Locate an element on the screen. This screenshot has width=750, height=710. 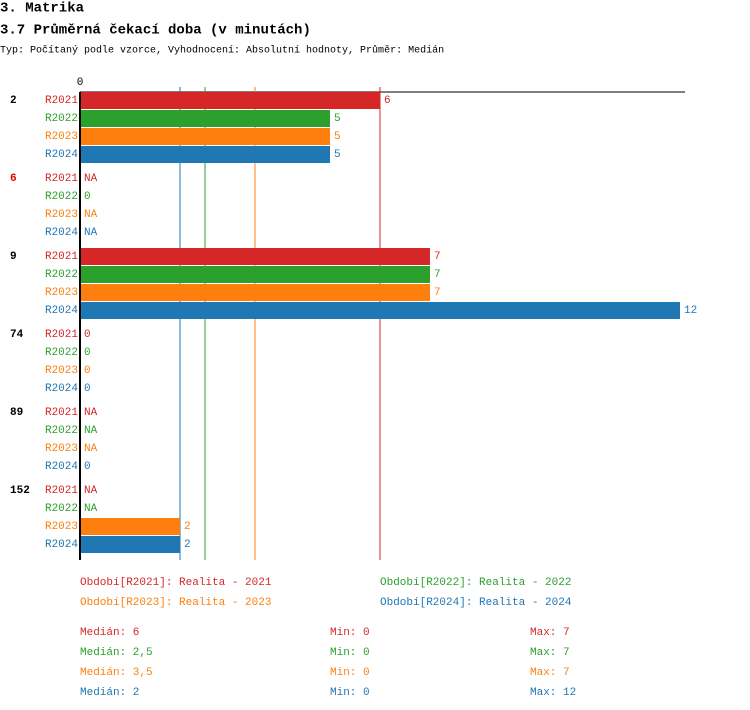
category-label: 9 is located at coordinates (13, 257).